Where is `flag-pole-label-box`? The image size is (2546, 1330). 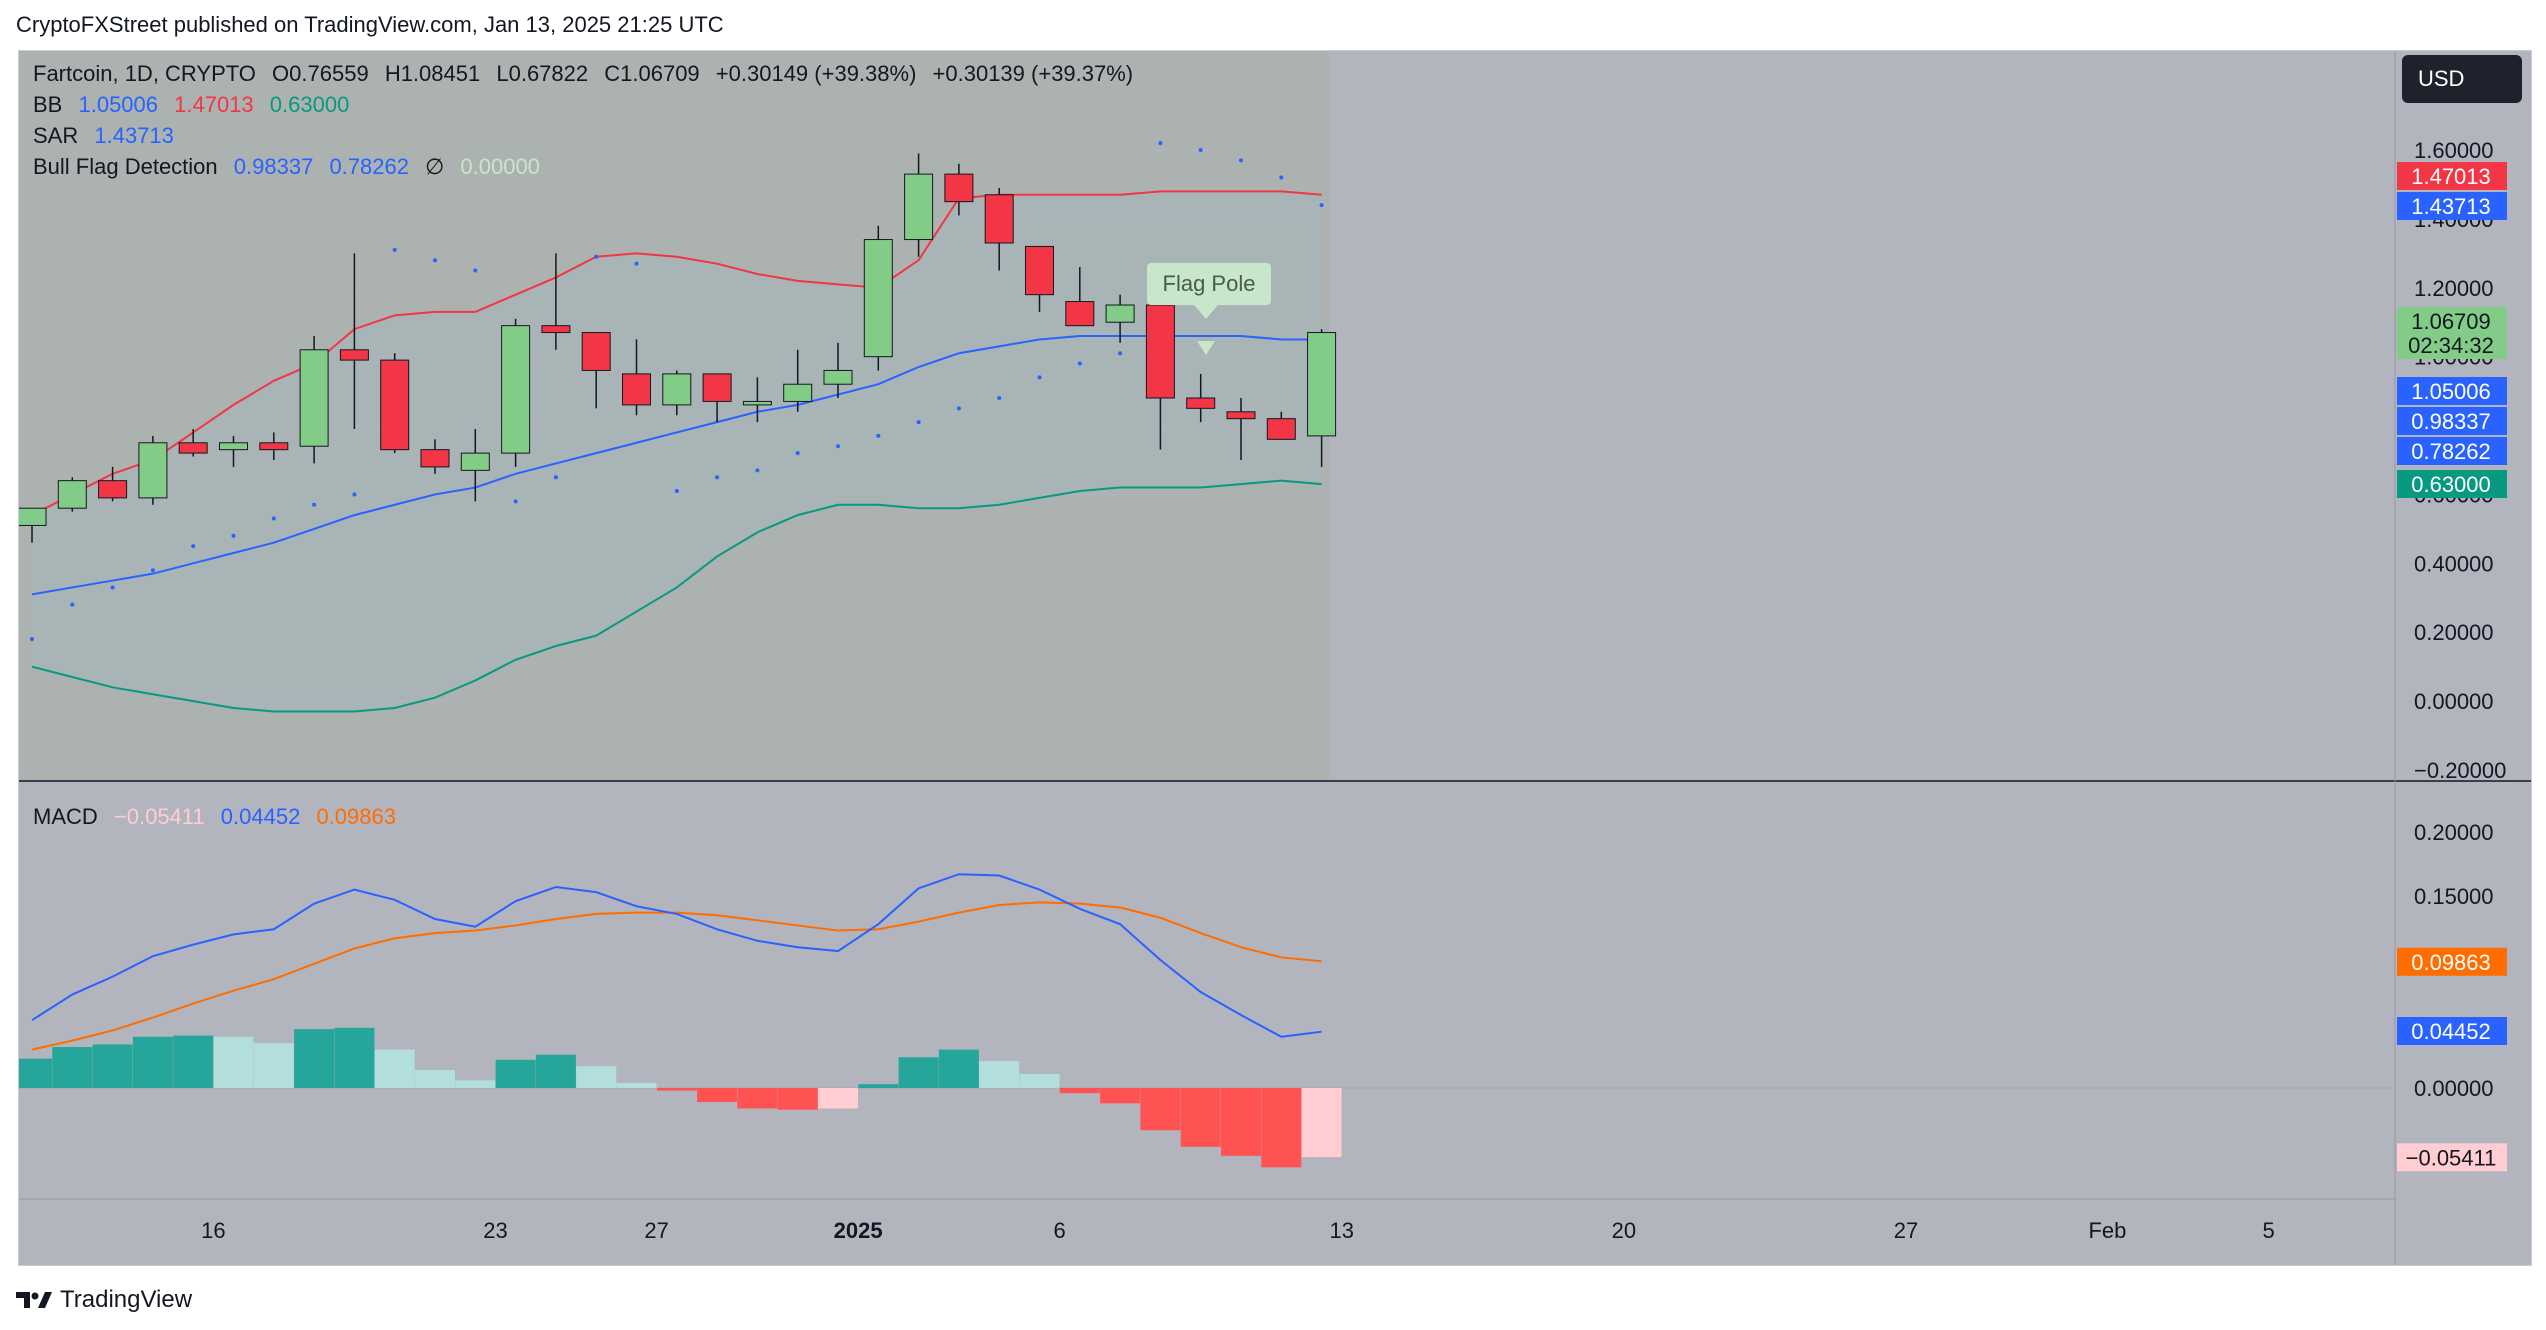 flag-pole-label-box is located at coordinates (1209, 284).